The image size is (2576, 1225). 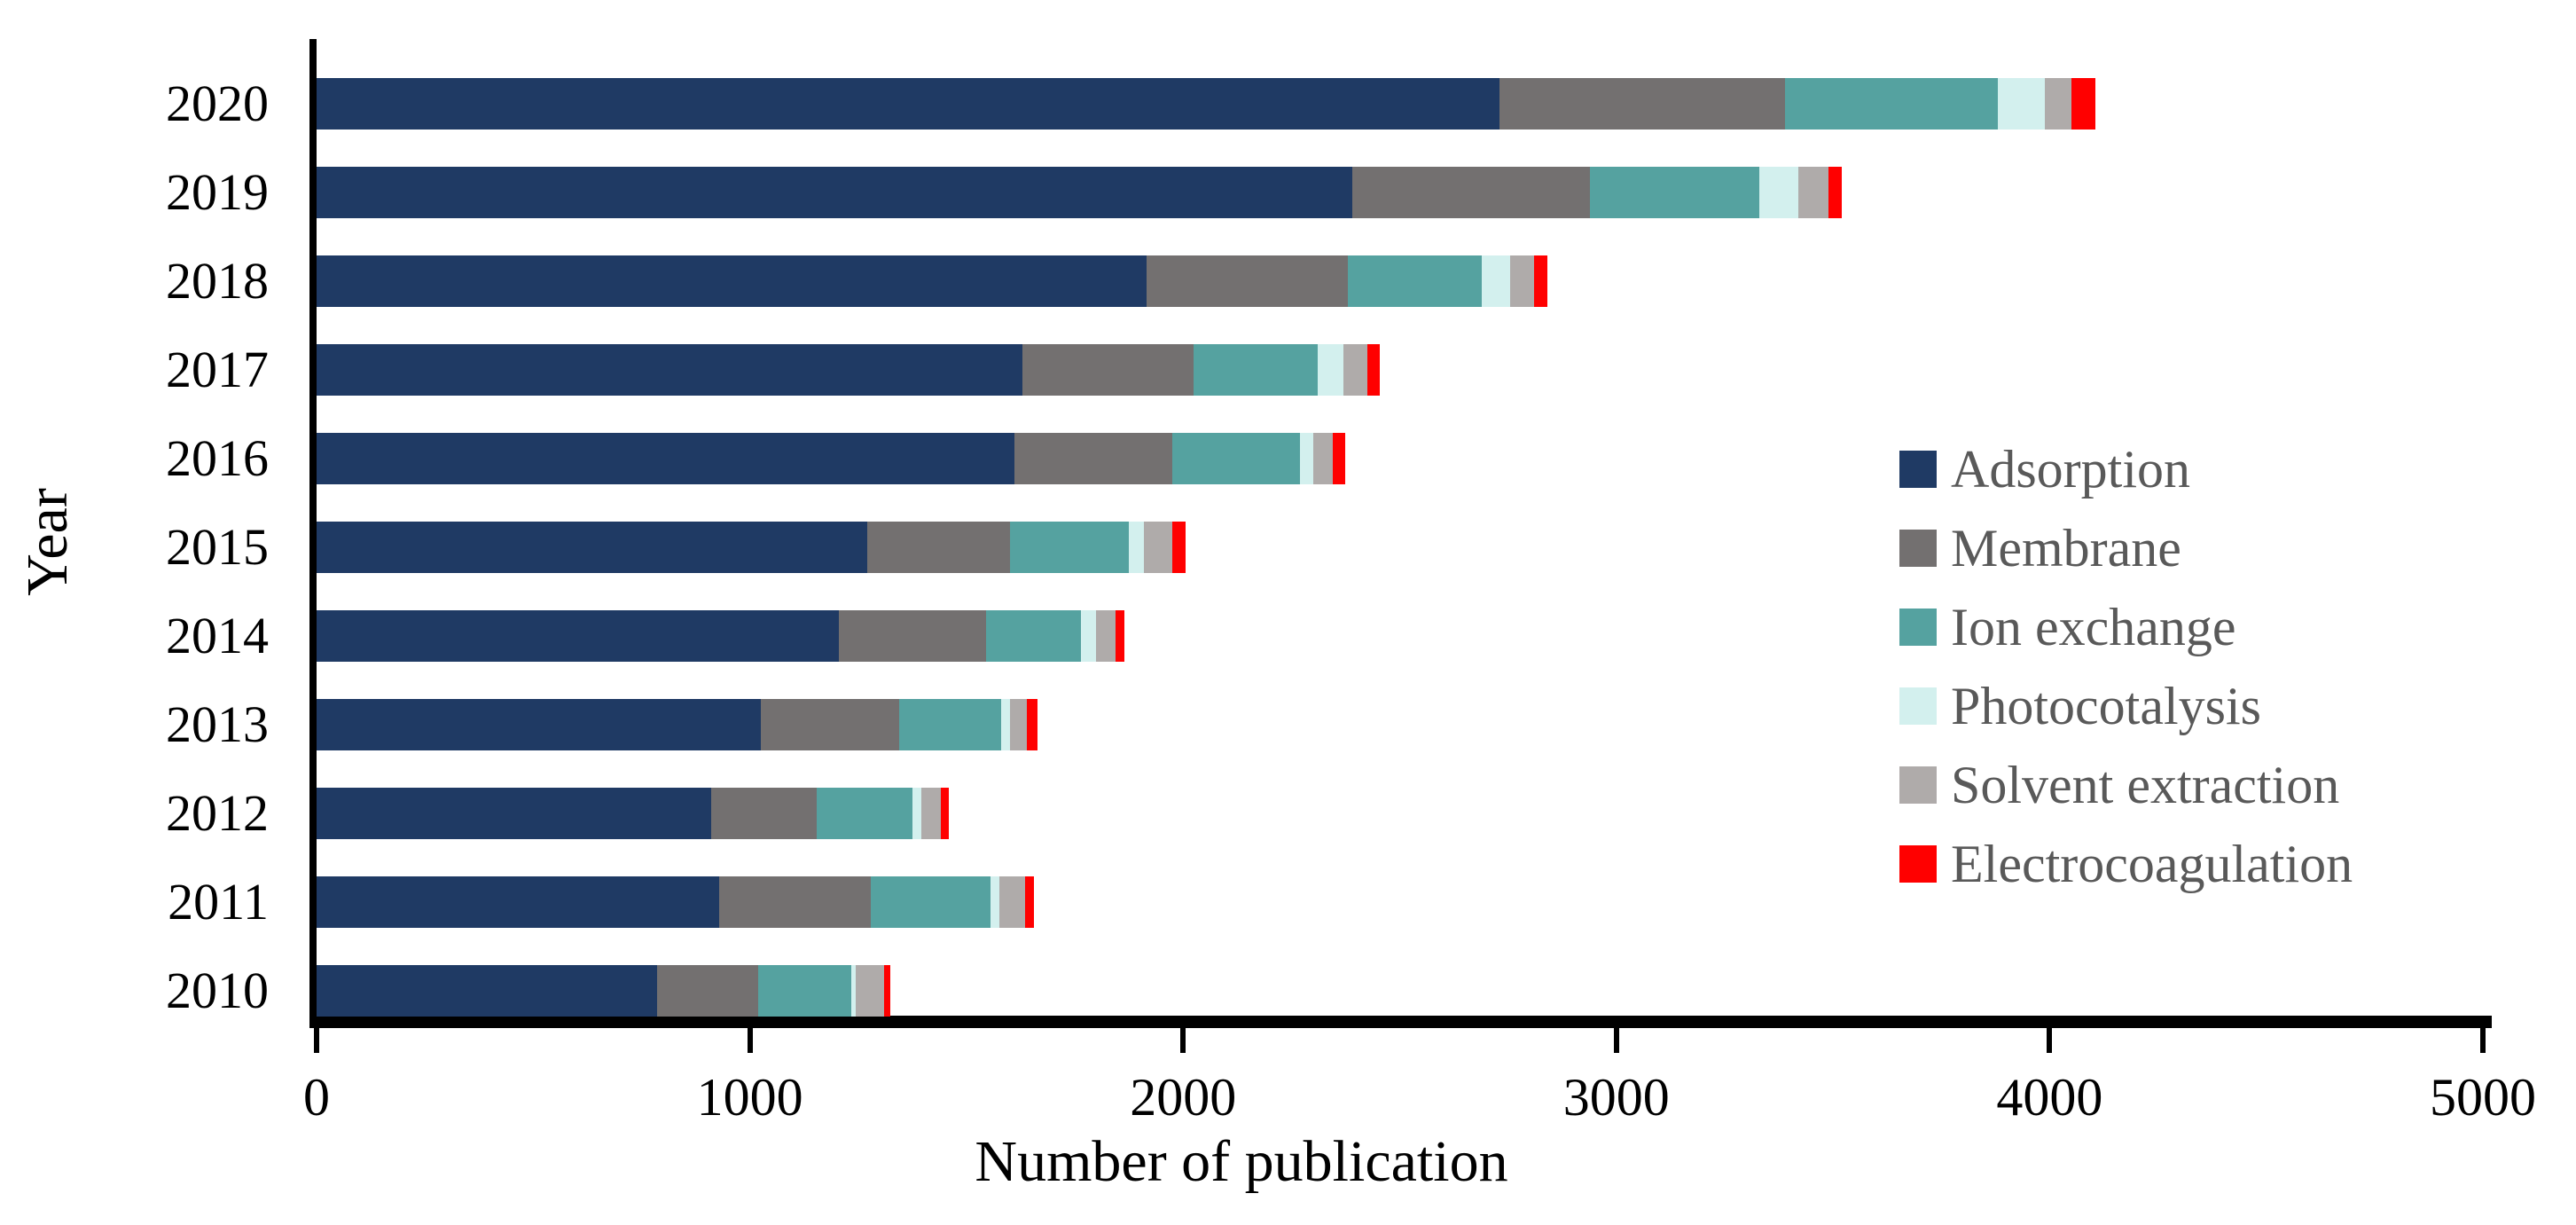 I want to click on bar-segment-photocotalysis-2014, so click(x=1089, y=636).